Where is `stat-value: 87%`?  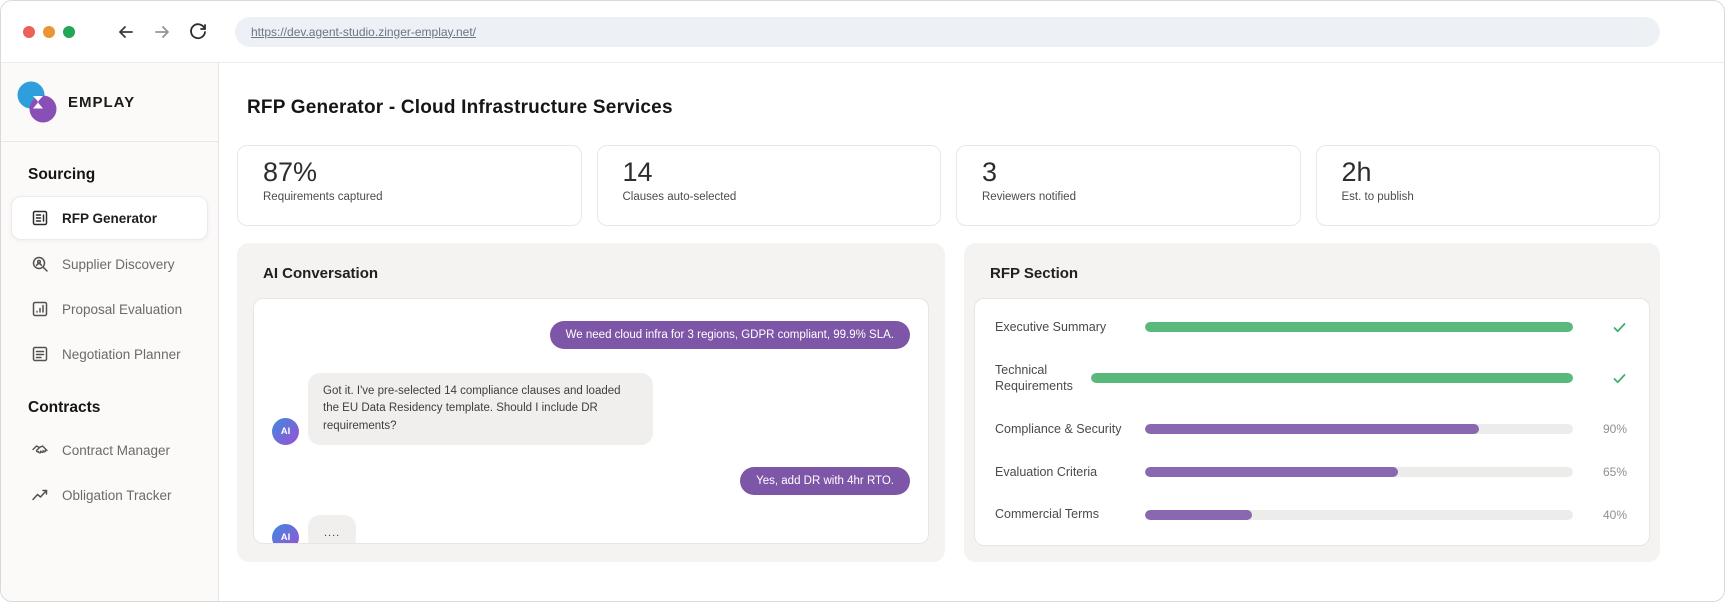 stat-value: 87% is located at coordinates (290, 172).